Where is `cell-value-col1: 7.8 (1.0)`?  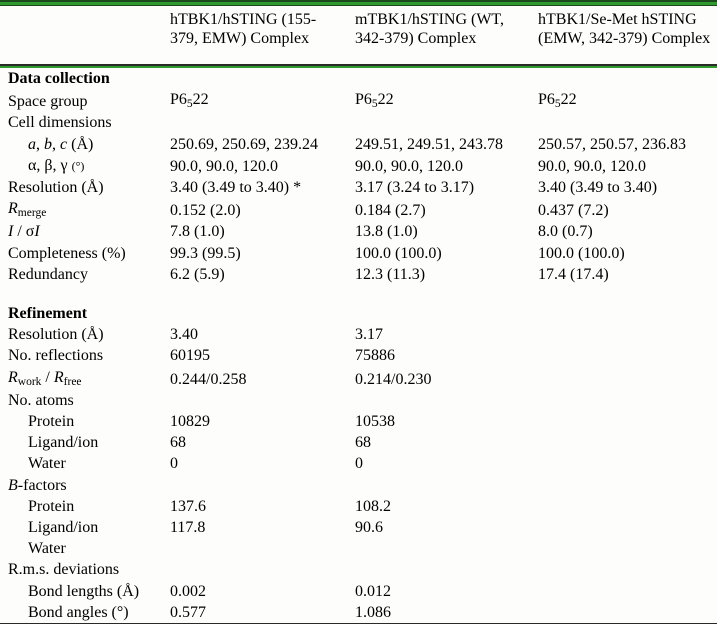
cell-value-col1: 7.8 (1.0) is located at coordinates (197, 232).